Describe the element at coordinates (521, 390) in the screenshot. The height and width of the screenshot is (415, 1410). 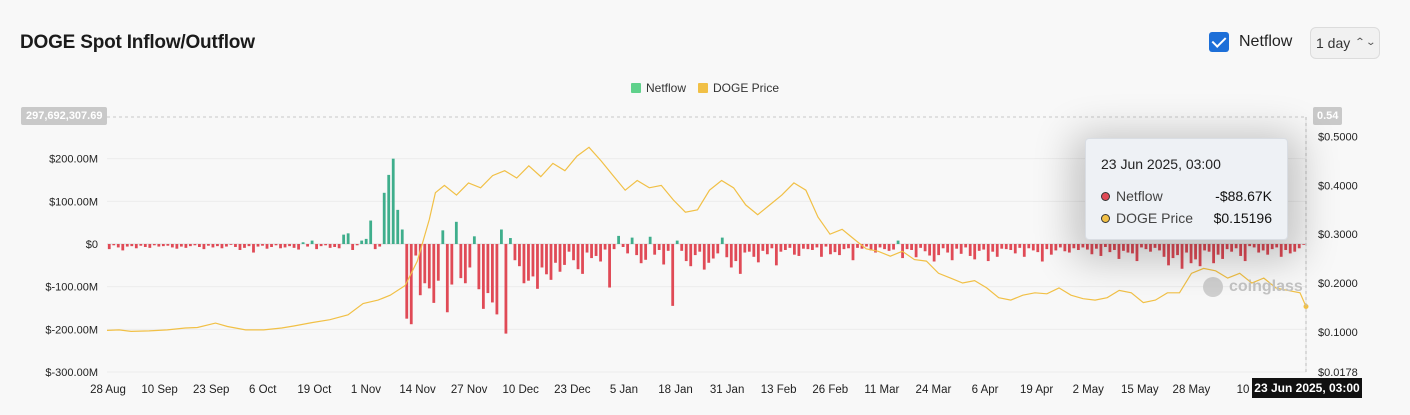
I see `x-tick-label: 10 Dec` at that location.